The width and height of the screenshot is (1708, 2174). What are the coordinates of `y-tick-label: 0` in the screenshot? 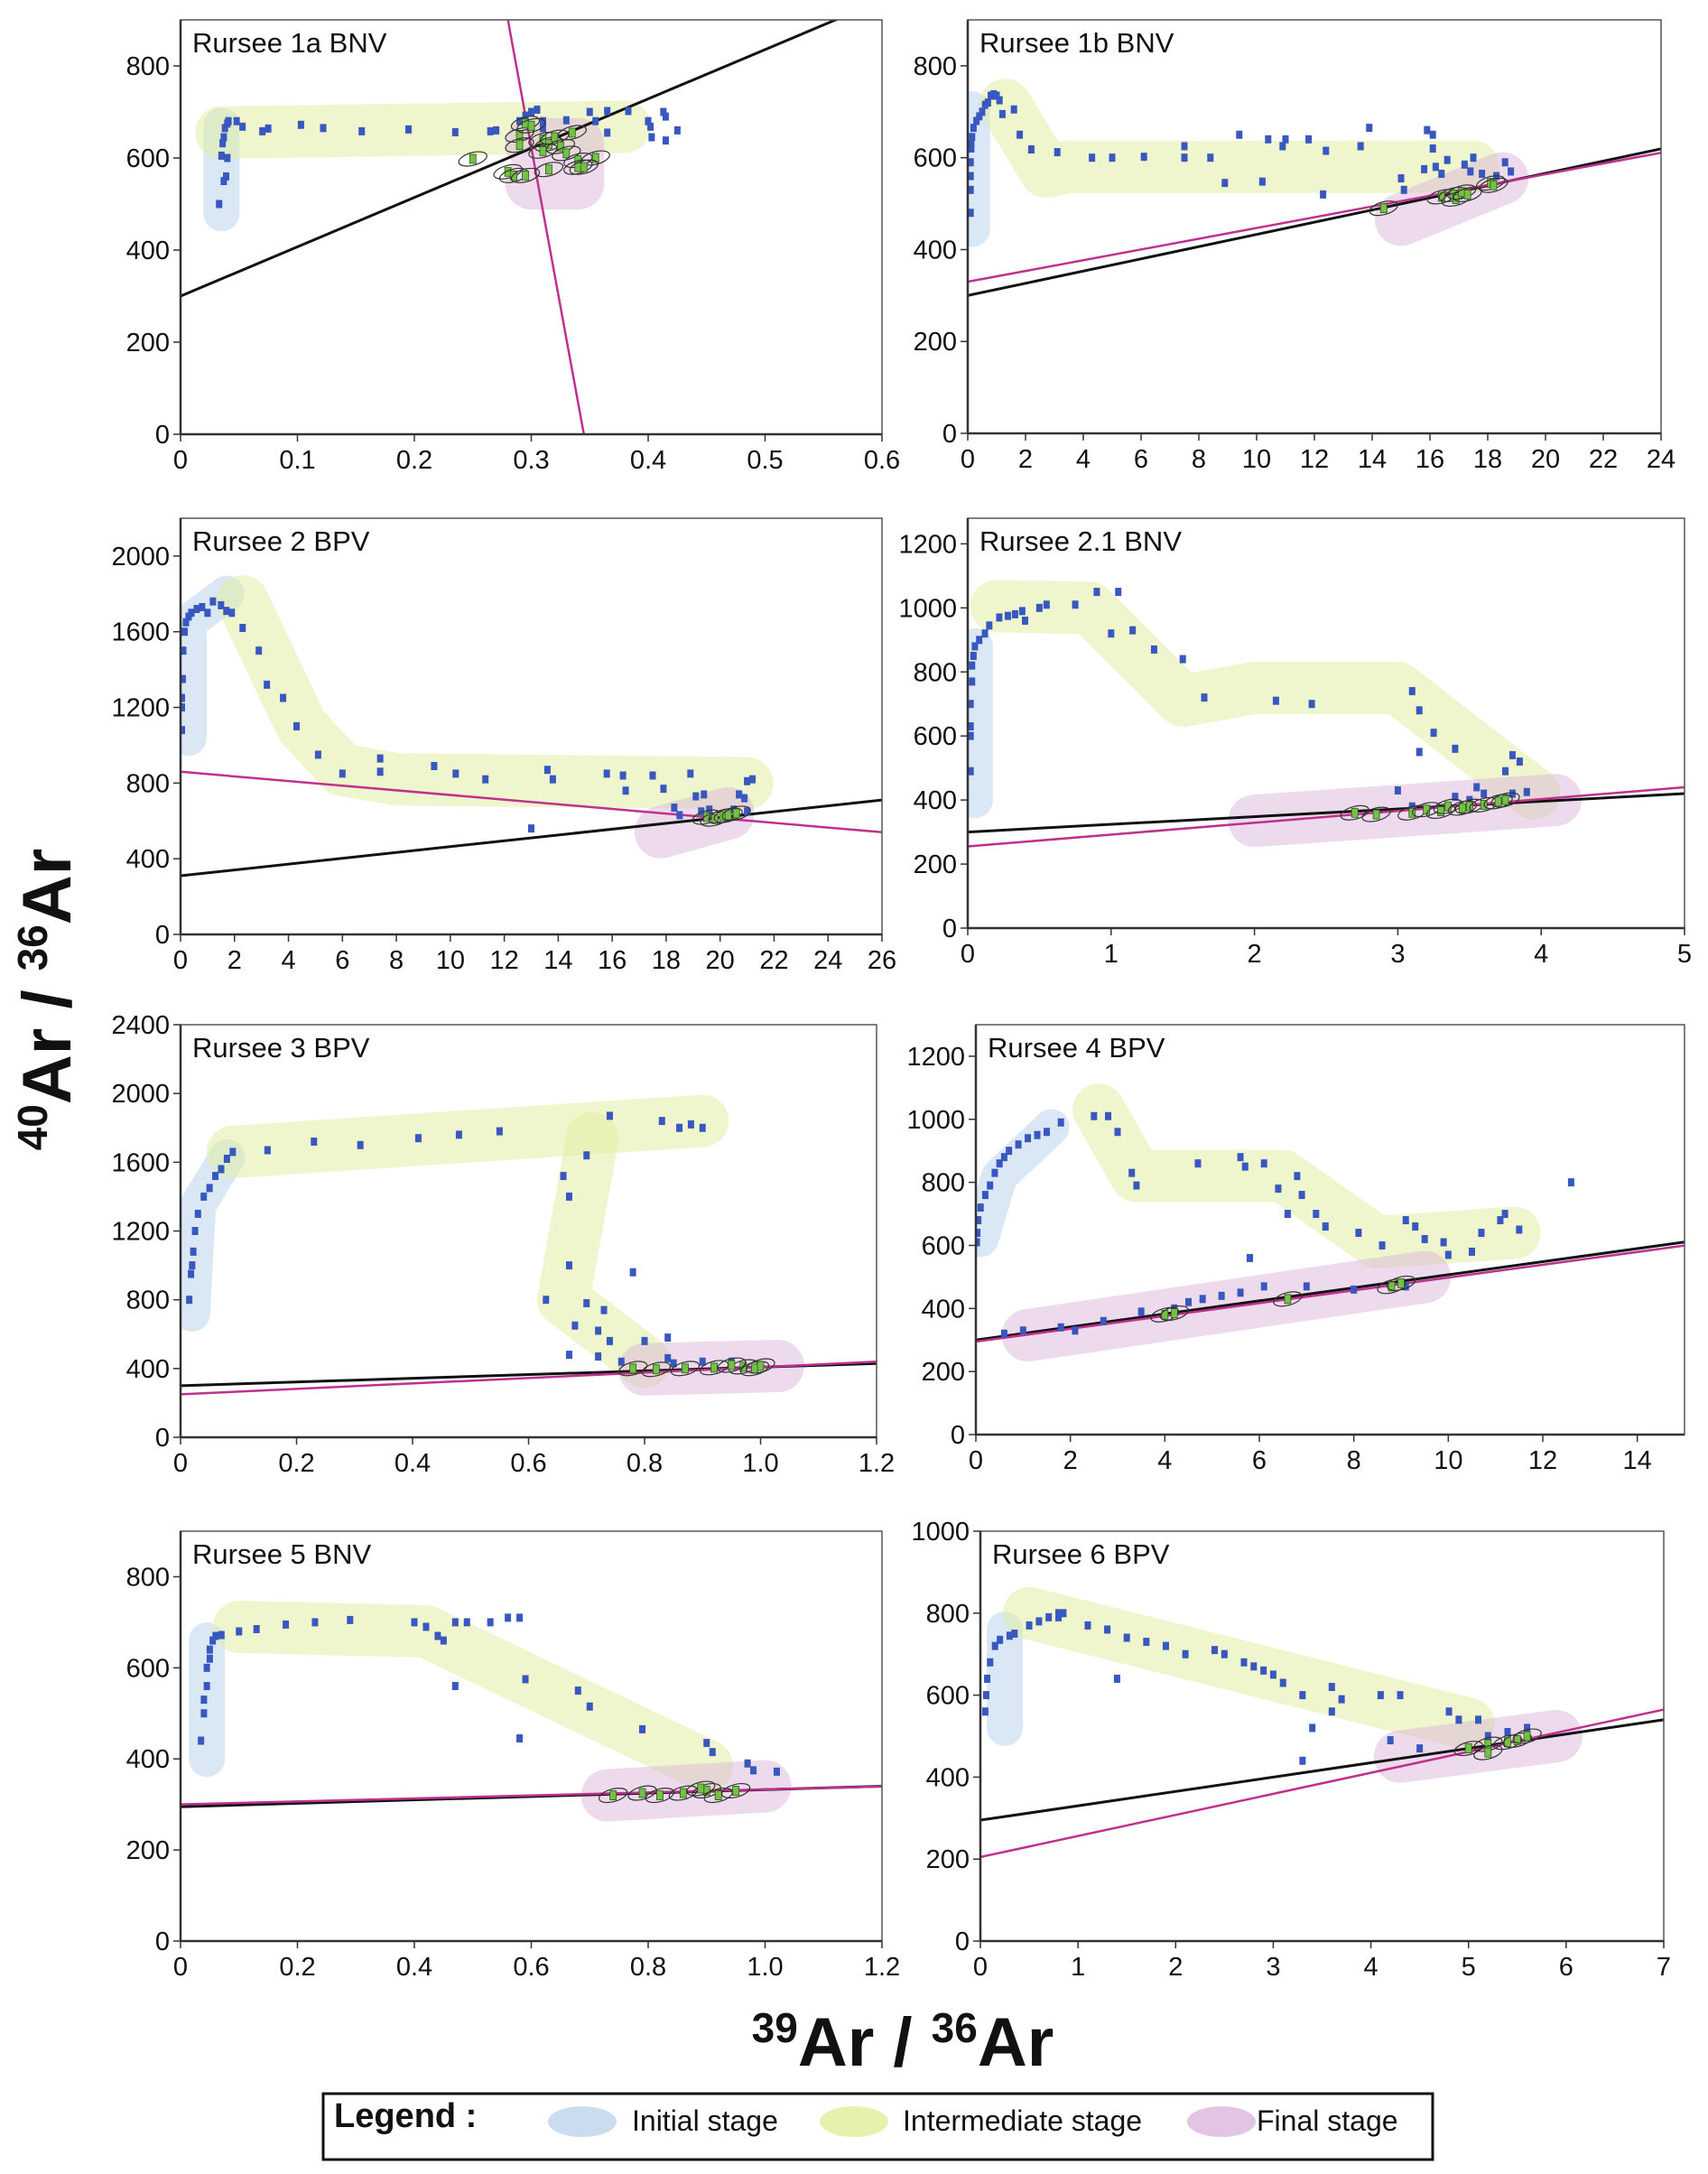 It's located at (162, 1438).